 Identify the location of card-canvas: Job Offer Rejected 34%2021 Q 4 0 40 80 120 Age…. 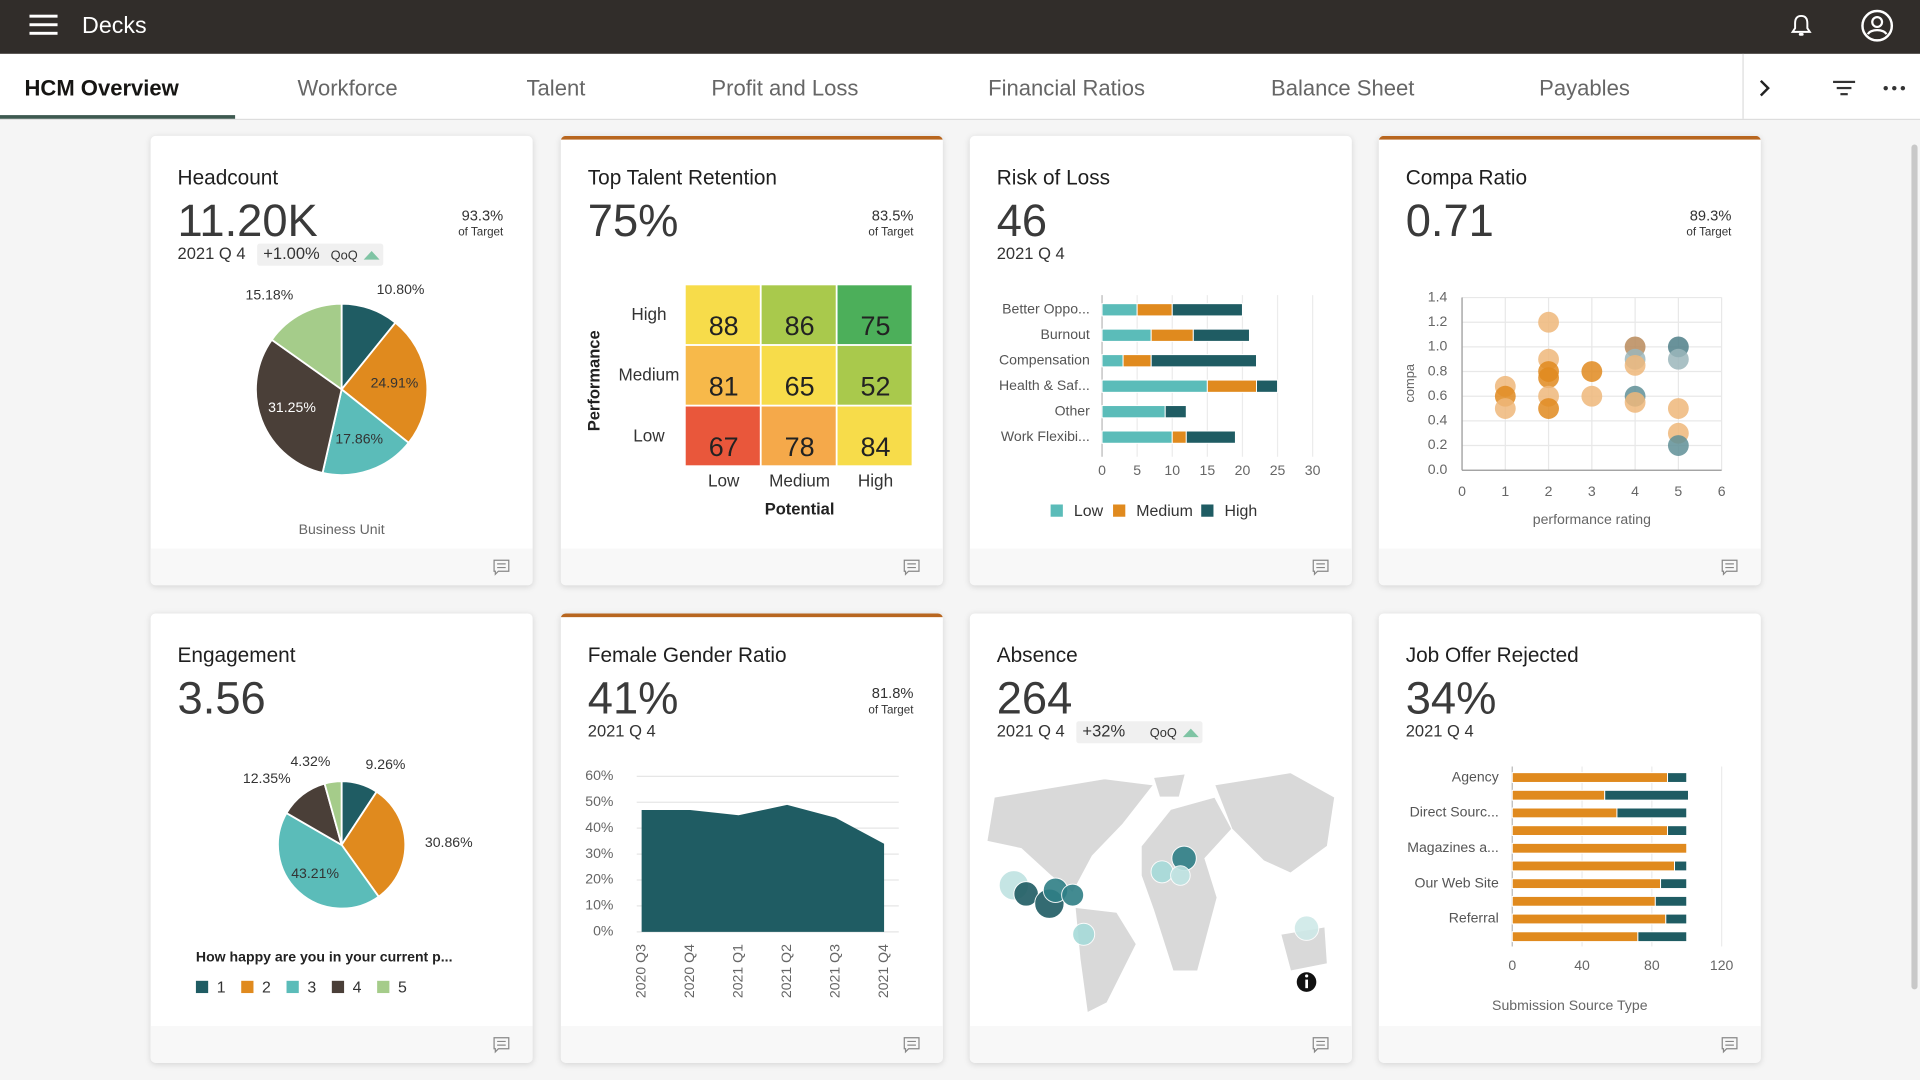
(1569, 853).